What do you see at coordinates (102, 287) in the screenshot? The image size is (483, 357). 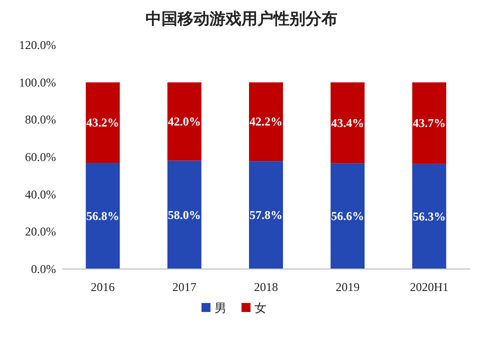 I see `x-tick-label: 2016` at bounding box center [102, 287].